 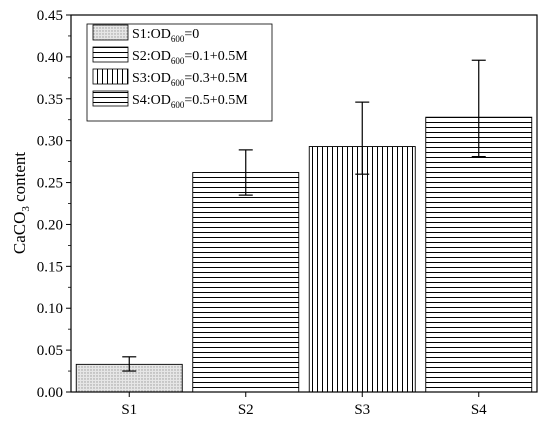 I want to click on error-bar-s1, so click(x=129, y=364).